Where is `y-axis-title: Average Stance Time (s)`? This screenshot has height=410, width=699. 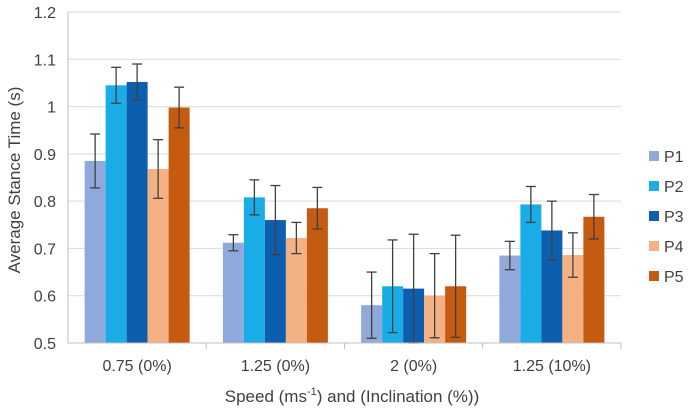 y-axis-title: Average Stance Time (s) is located at coordinates (14, 180).